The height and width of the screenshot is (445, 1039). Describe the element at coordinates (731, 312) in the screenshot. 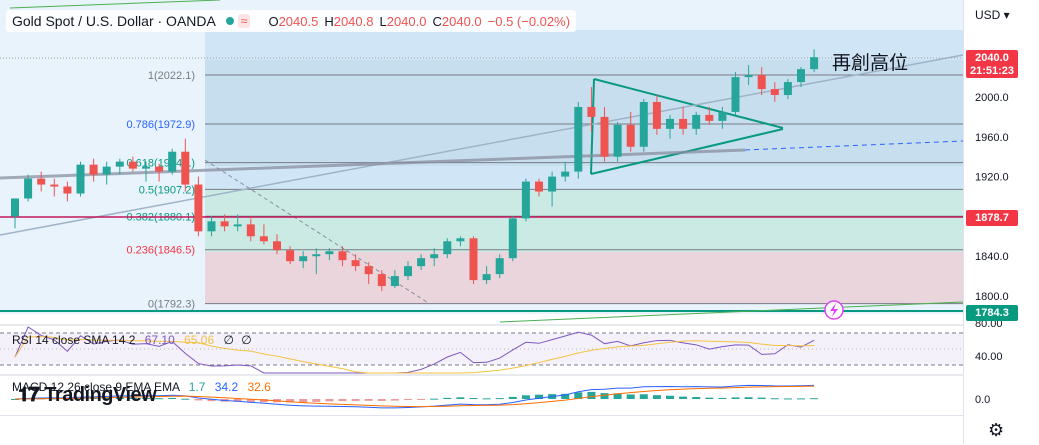

I see `rising-support` at that location.